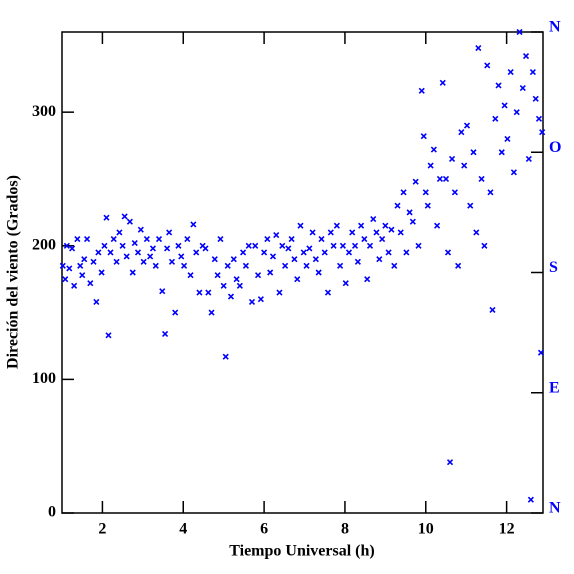 The image size is (574, 574). Describe the element at coordinates (507, 529) in the screenshot. I see `x-tick-label: 12` at that location.